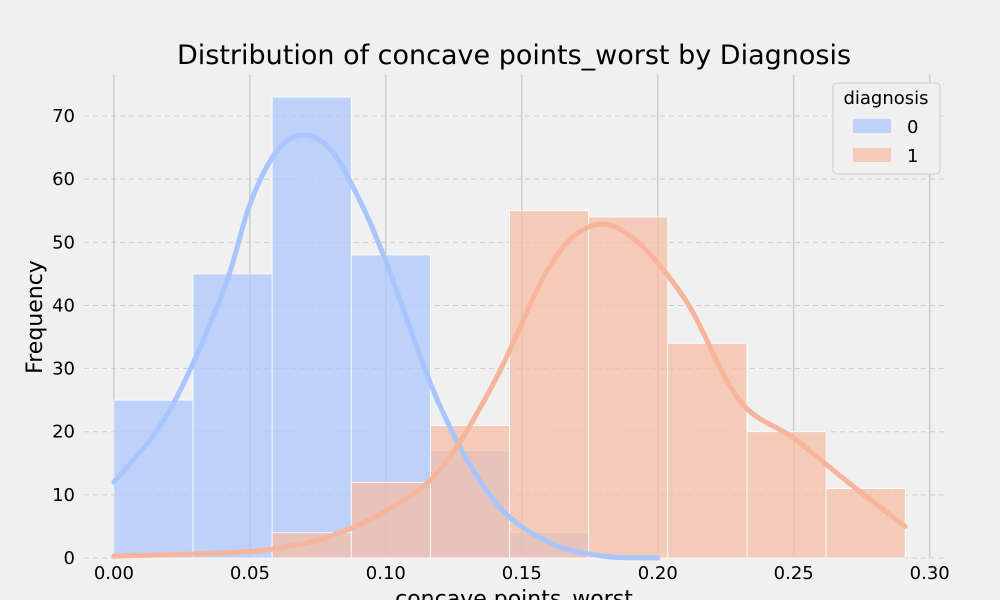 This screenshot has height=600, width=1000. What do you see at coordinates (386, 573) in the screenshot?
I see `x-tick-label: 0.10` at bounding box center [386, 573].